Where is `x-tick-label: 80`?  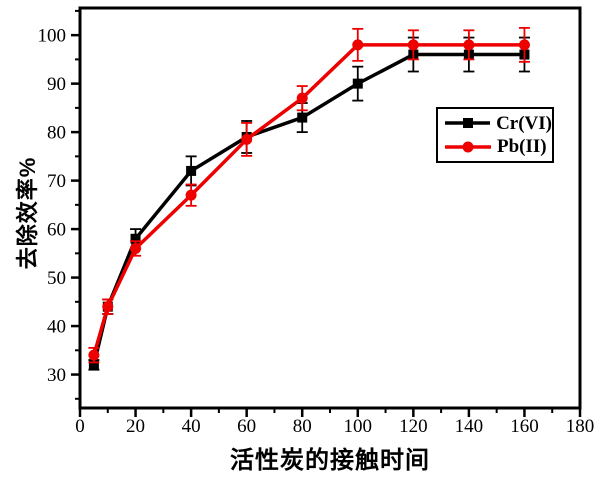 x-tick-label: 80 is located at coordinates (302, 426).